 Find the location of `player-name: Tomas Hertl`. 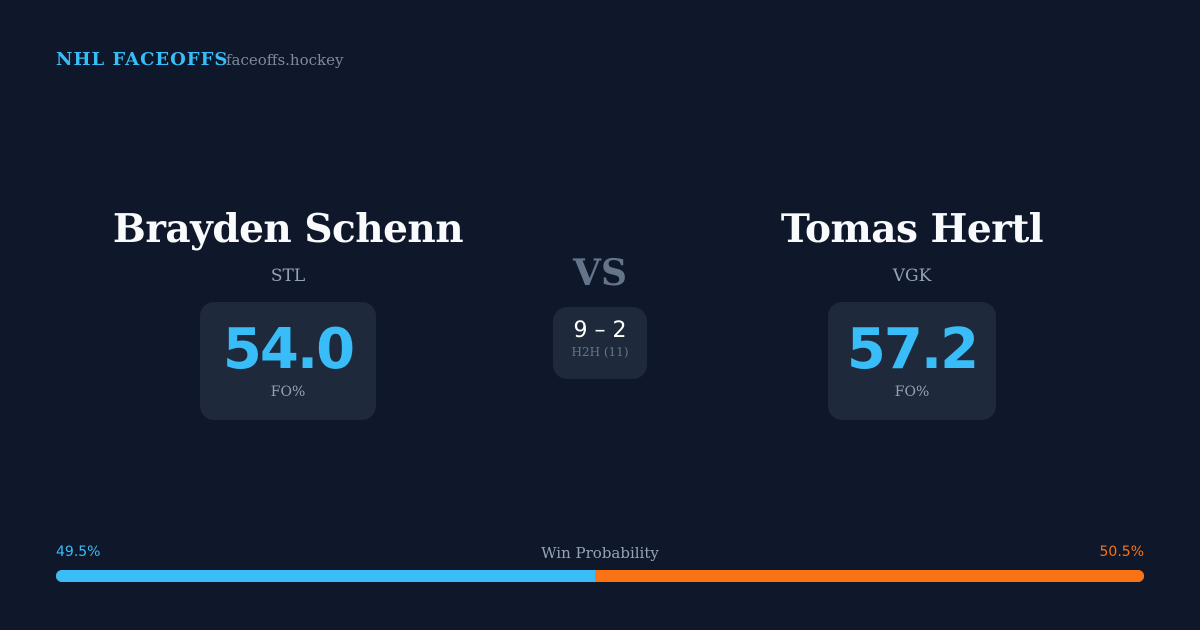

player-name: Tomas Hertl is located at coordinates (912, 229).